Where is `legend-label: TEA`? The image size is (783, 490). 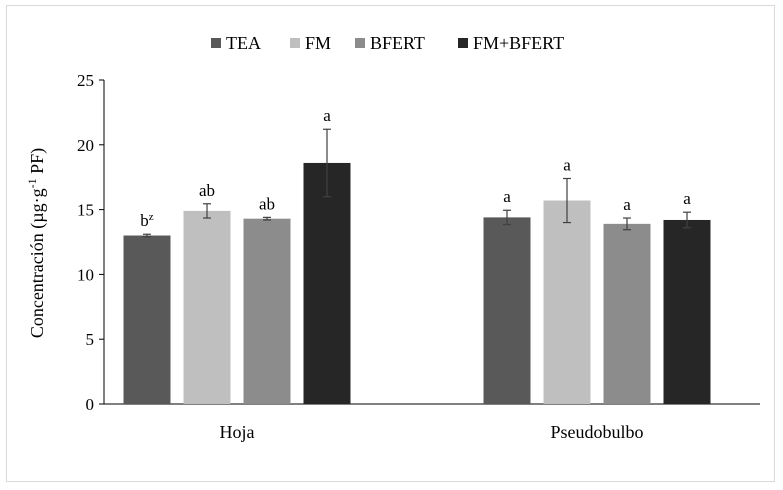
legend-label: TEA is located at coordinates (243, 43).